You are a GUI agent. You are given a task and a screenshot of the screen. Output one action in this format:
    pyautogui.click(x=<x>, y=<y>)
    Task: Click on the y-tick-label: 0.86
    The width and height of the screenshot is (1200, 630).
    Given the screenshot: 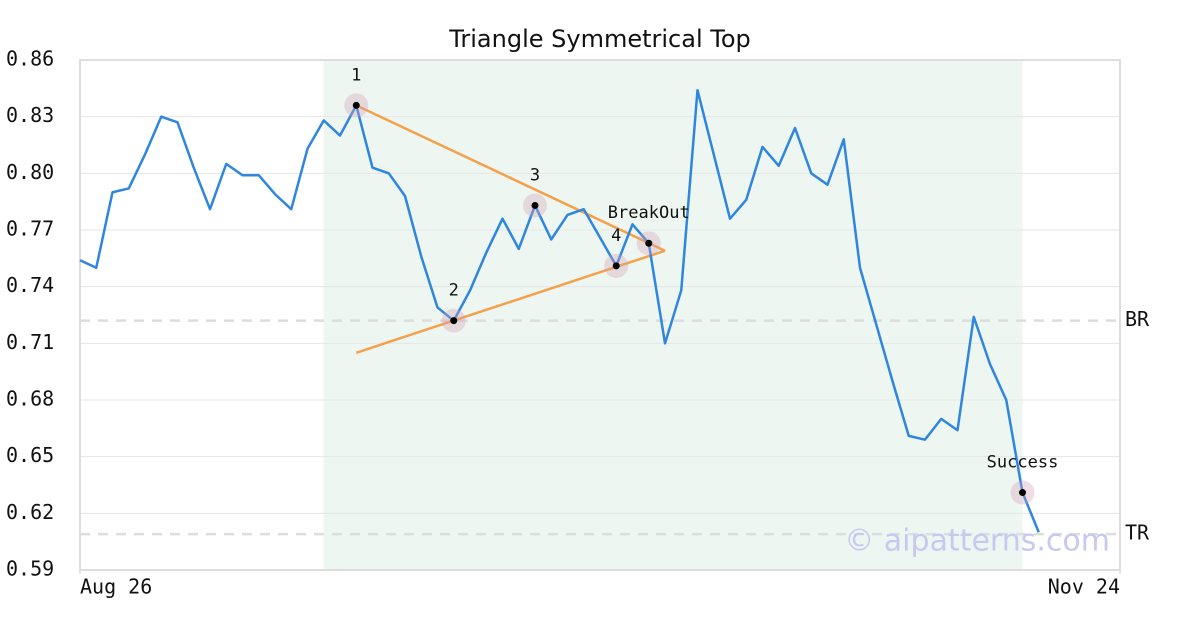 What is the action you would take?
    pyautogui.click(x=30, y=59)
    